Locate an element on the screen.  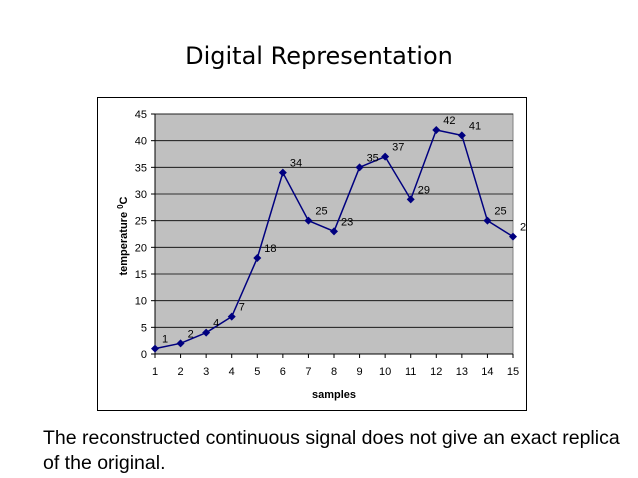
x-tick-label: 12 is located at coordinates (436, 372).